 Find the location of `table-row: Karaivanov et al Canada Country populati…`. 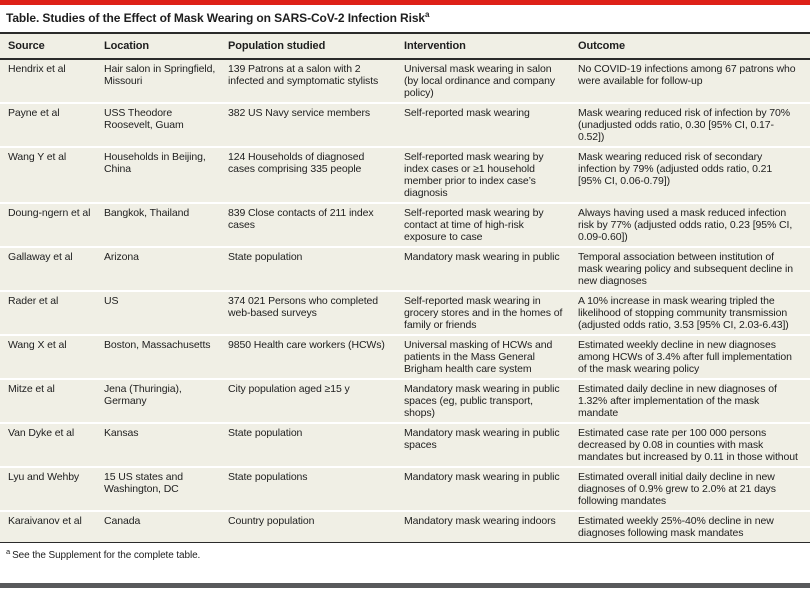

table-row: Karaivanov et al Canada Country populati… is located at coordinates (405, 527).